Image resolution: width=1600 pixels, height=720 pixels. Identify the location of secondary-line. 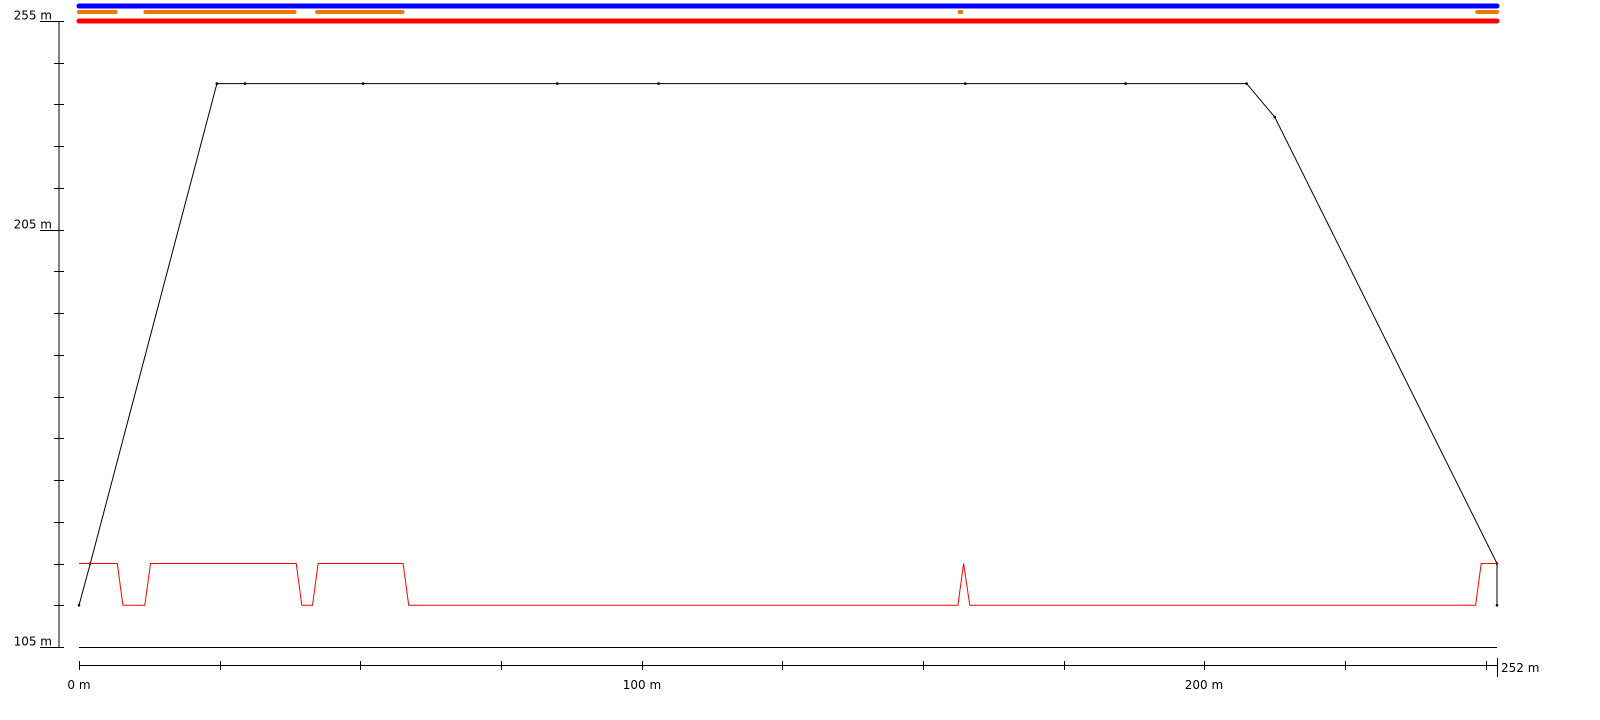
(788, 584).